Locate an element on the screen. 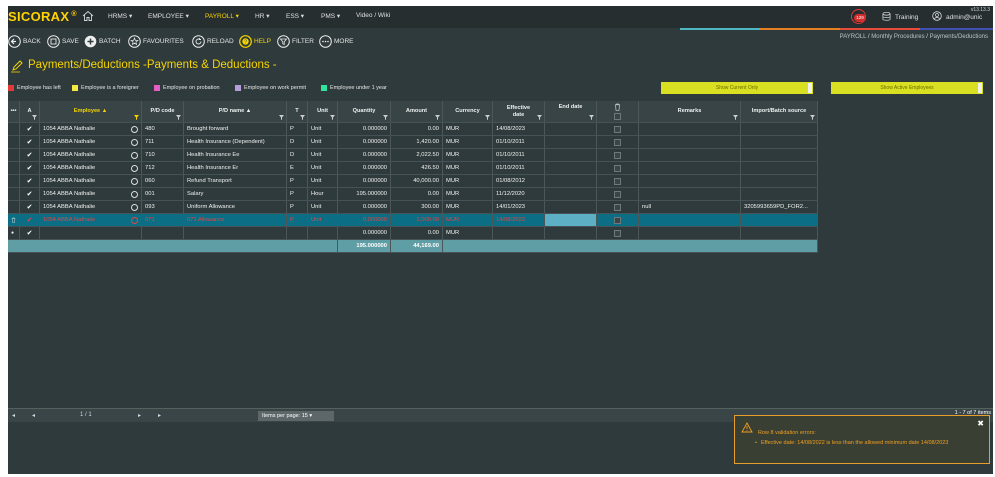 The image size is (995, 477). breadcrumb-monthly-procedures: Monthly Procedures is located at coordinates (898, 37).